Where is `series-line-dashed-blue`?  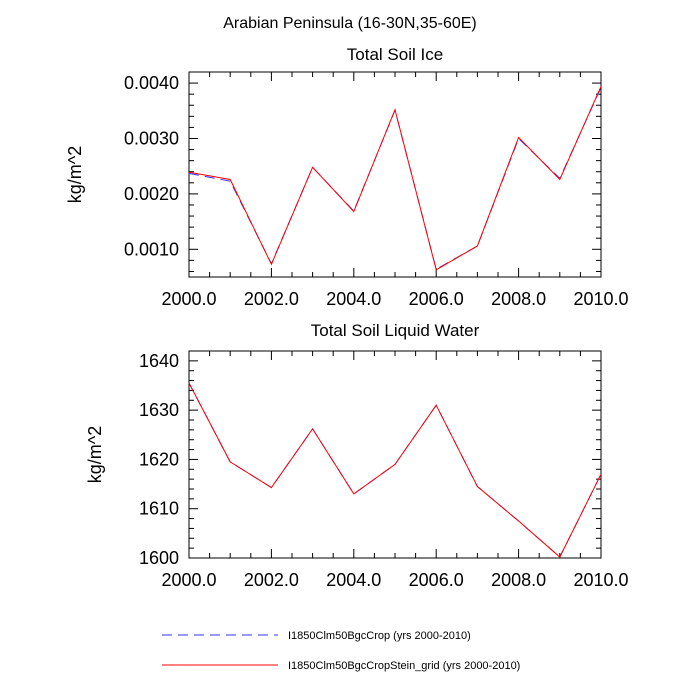 series-line-dashed-blue is located at coordinates (395, 470).